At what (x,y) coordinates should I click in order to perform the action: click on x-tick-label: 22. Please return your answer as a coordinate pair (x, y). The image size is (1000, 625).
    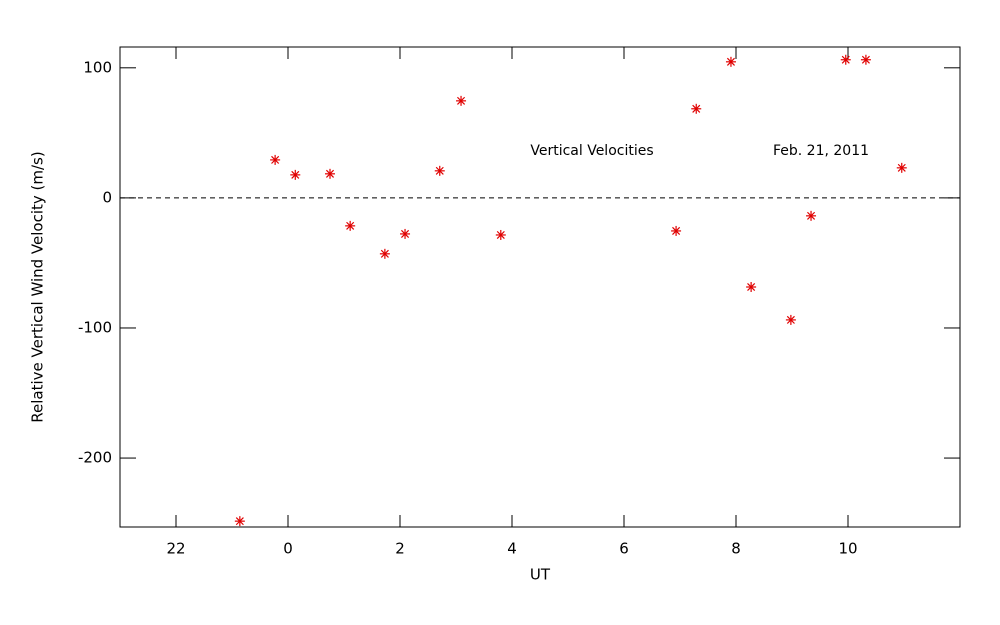
    Looking at the image, I should click on (175, 549).